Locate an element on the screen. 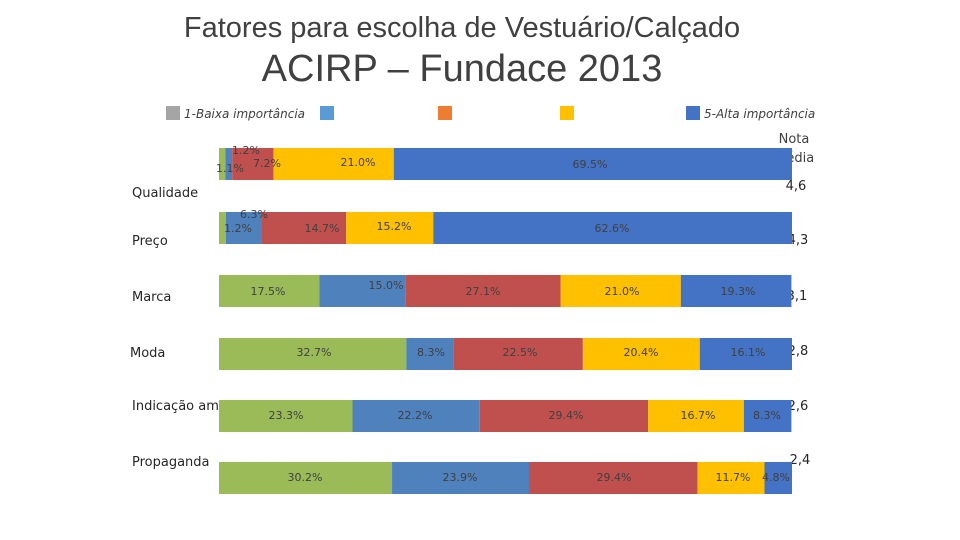 Image resolution: width=960 pixels, height=540 pixels. data-label: 27.1% is located at coordinates (483, 291).